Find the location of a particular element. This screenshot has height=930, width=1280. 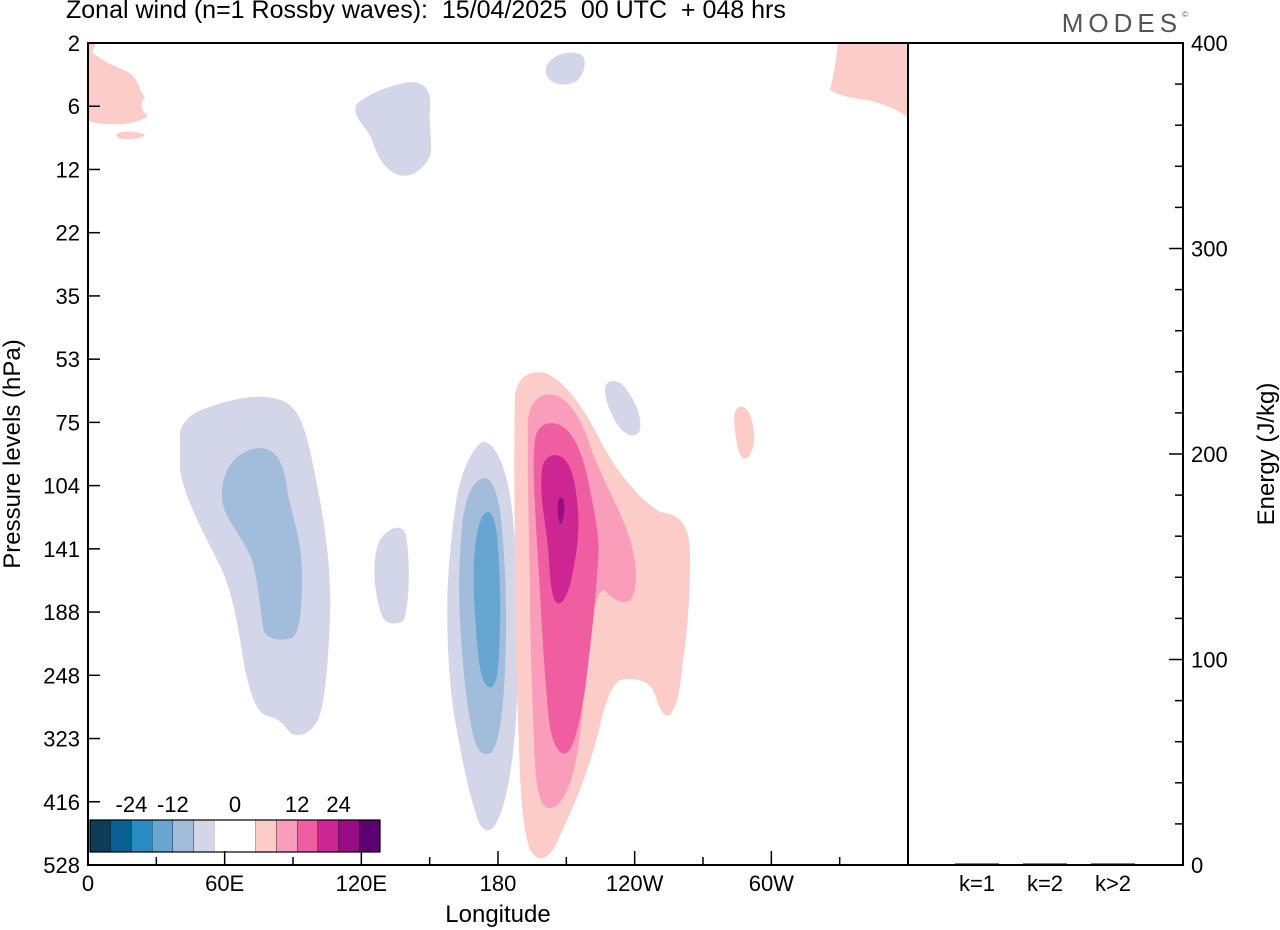

y-tick-label: 75 is located at coordinates (68, 422).